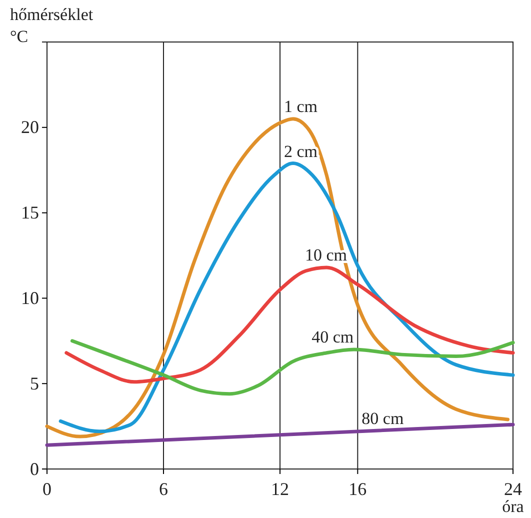 Image resolution: width=531 pixels, height=518 pixels. I want to click on y-tick-label: 20, so click(30, 127).